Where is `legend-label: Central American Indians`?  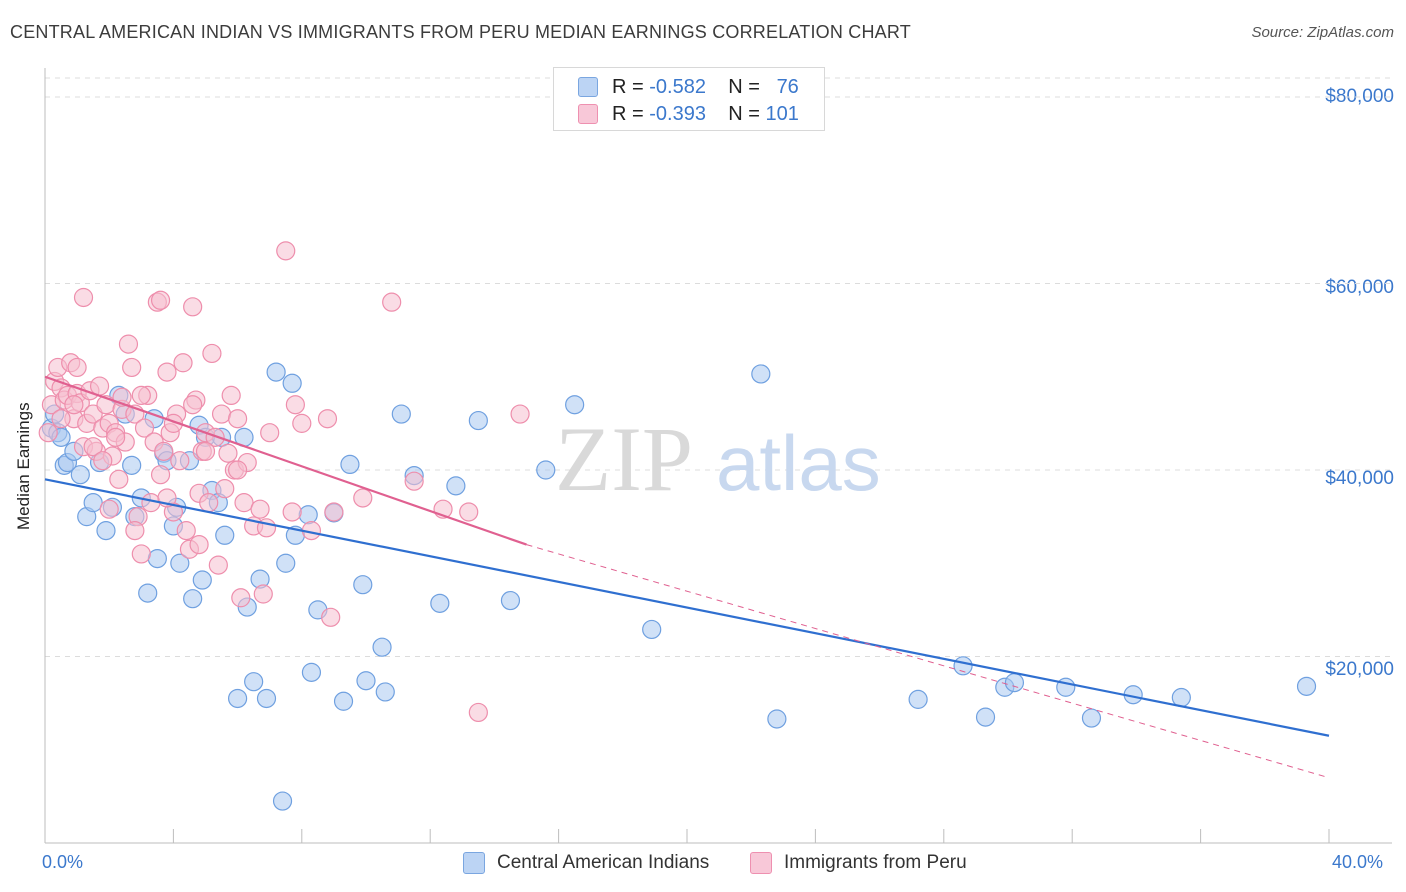 legend-label: Central American Indians is located at coordinates (603, 862).